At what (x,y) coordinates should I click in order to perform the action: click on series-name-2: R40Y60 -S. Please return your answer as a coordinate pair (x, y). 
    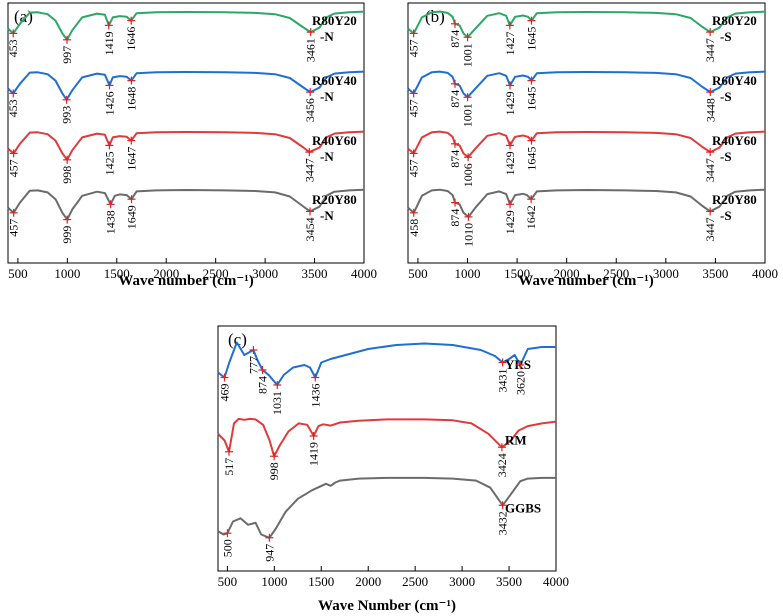
    Looking at the image, I should click on (734, 148).